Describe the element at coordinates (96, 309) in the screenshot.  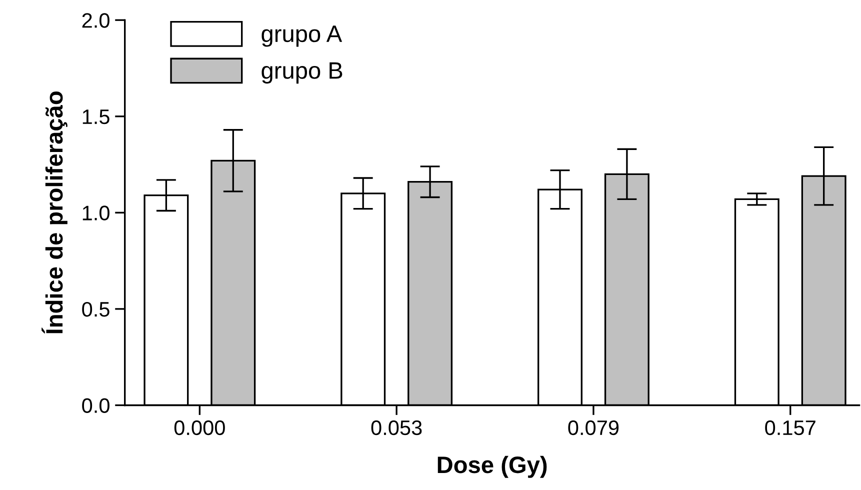
I see `y-tick-label: 0.5` at that location.